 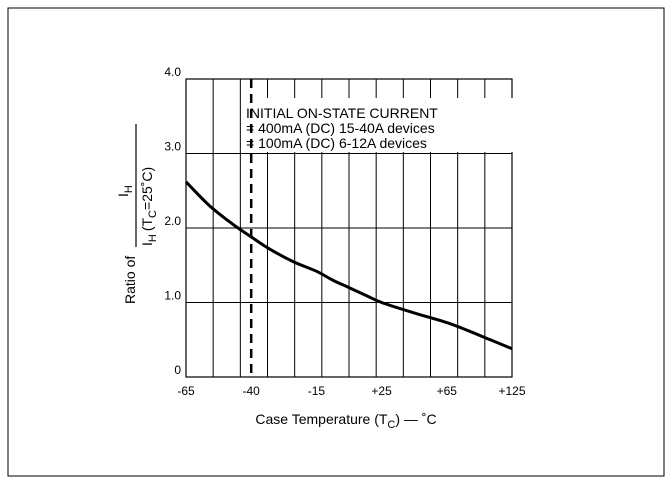 What do you see at coordinates (172, 147) in the screenshot?
I see `y-tick-label: 3.0` at bounding box center [172, 147].